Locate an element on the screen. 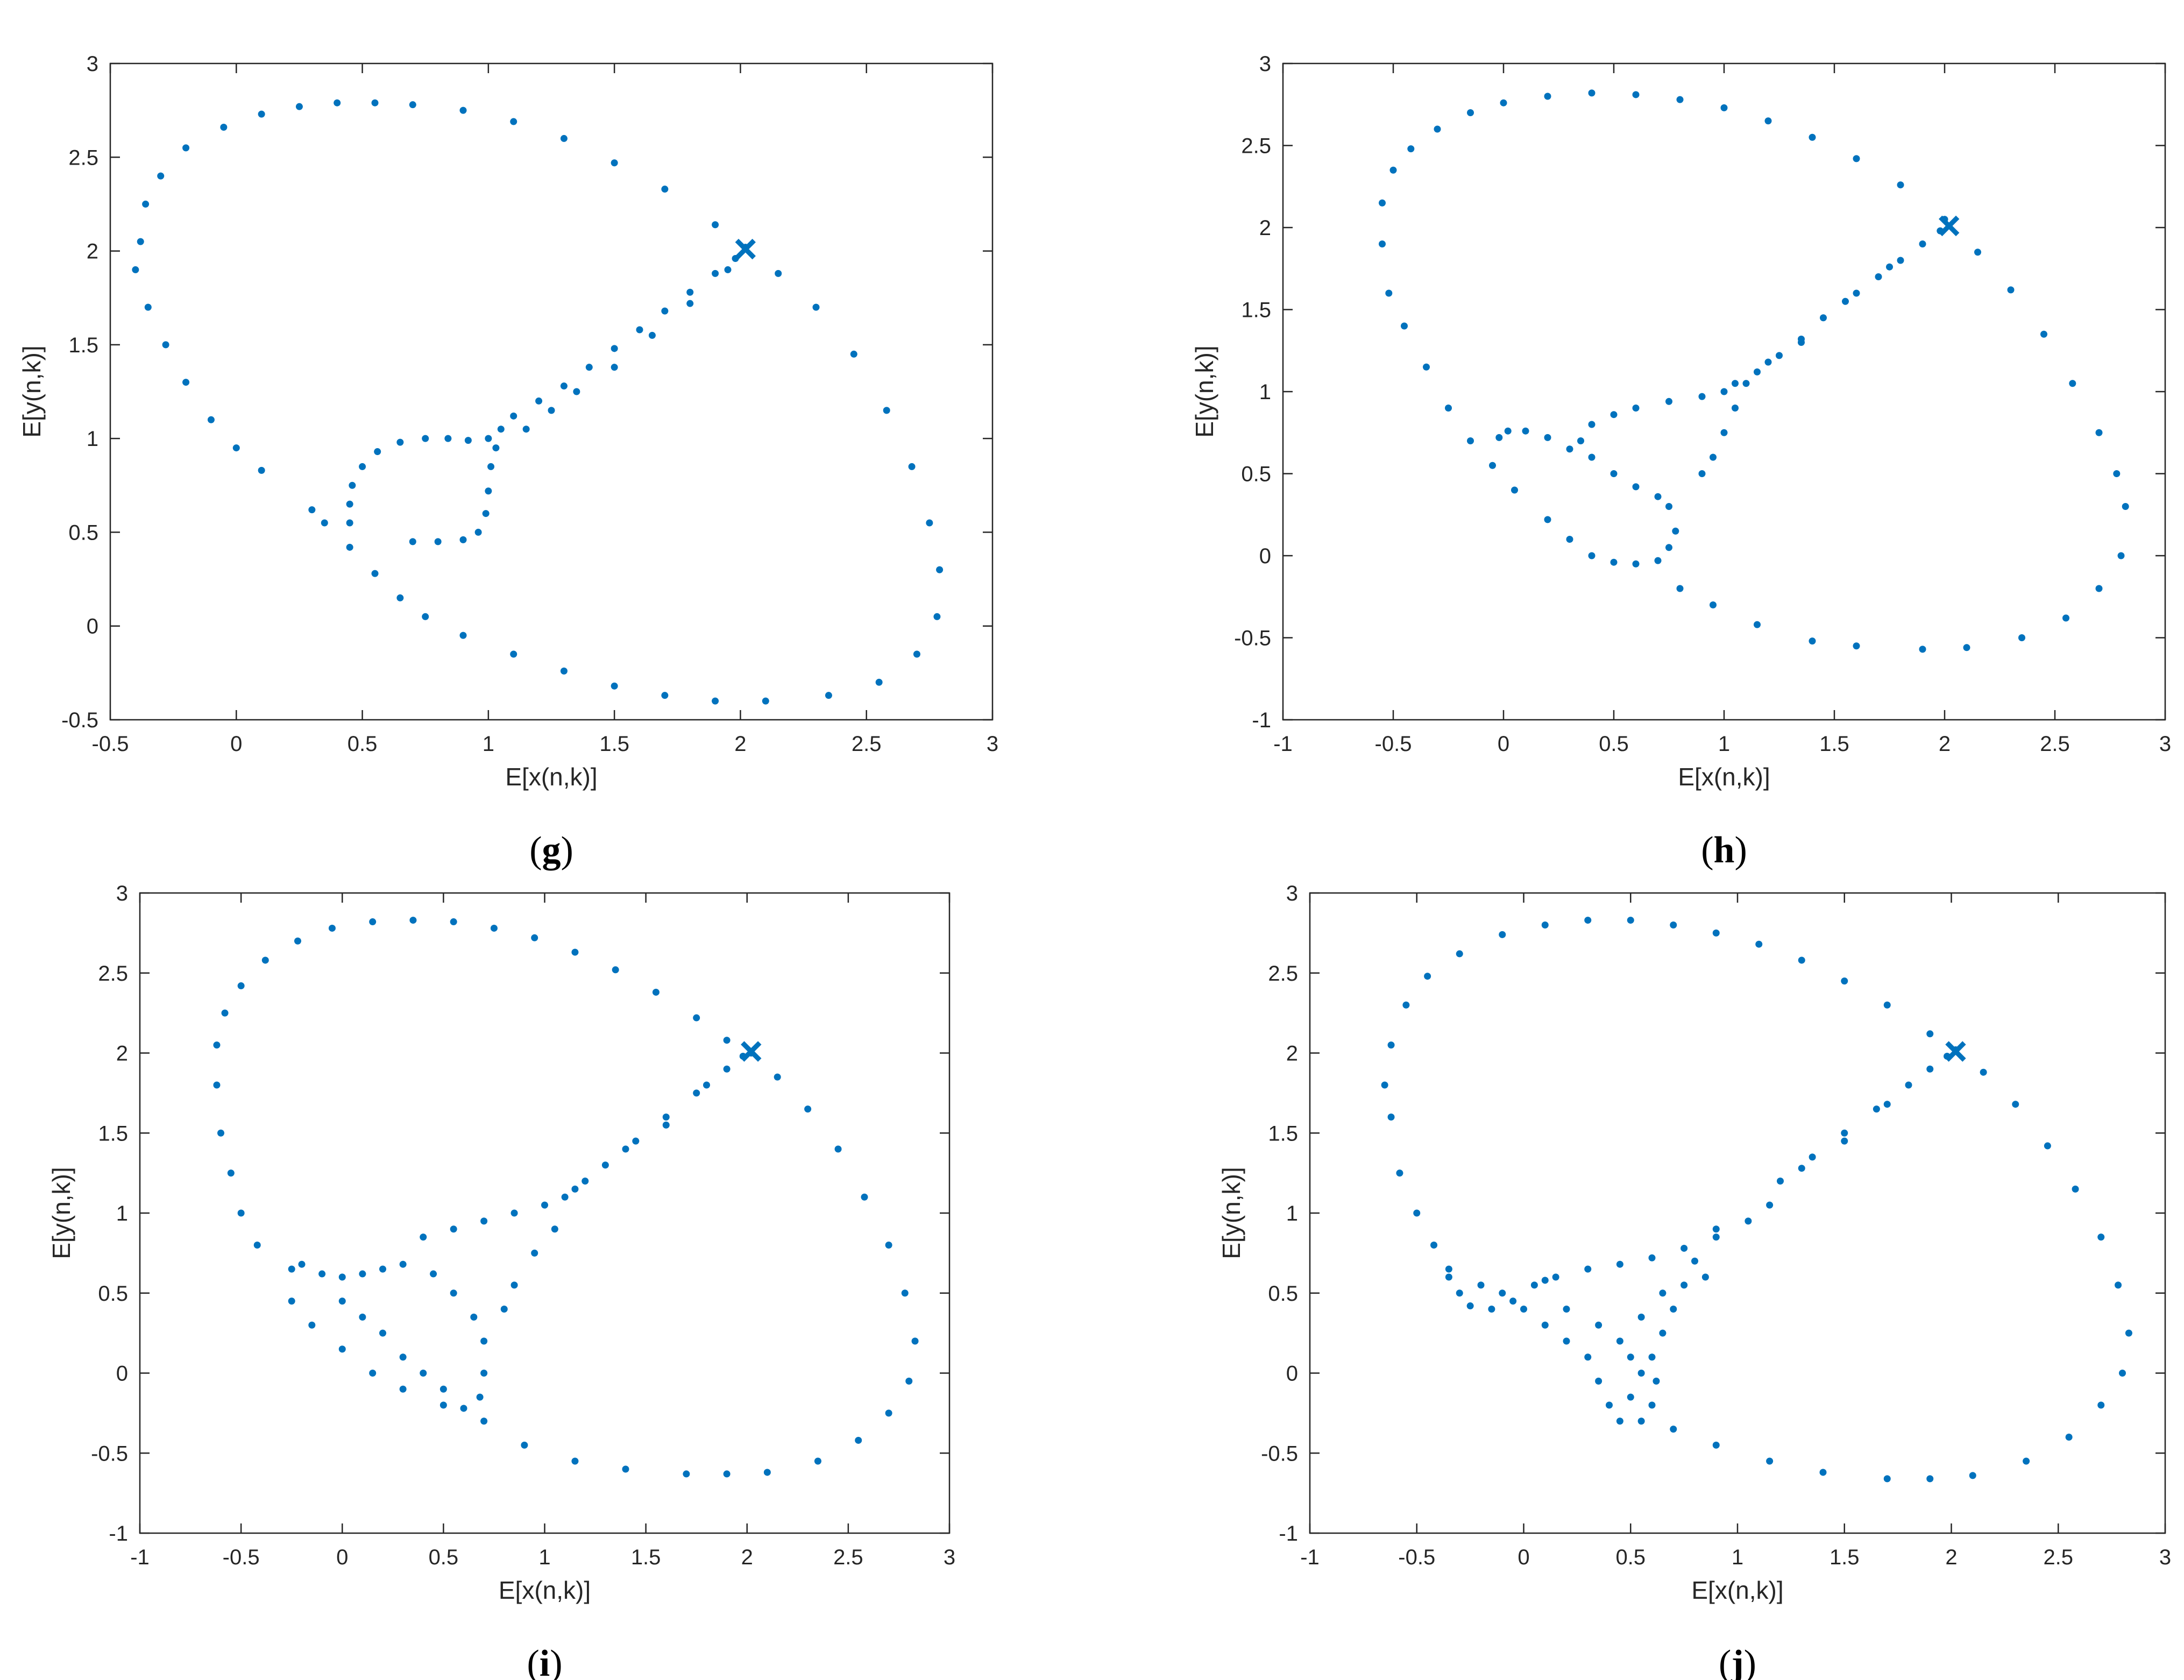 The width and height of the screenshot is (2184, 1680). x-axis-label: E[x(n,k)] is located at coordinates (545, 1590).